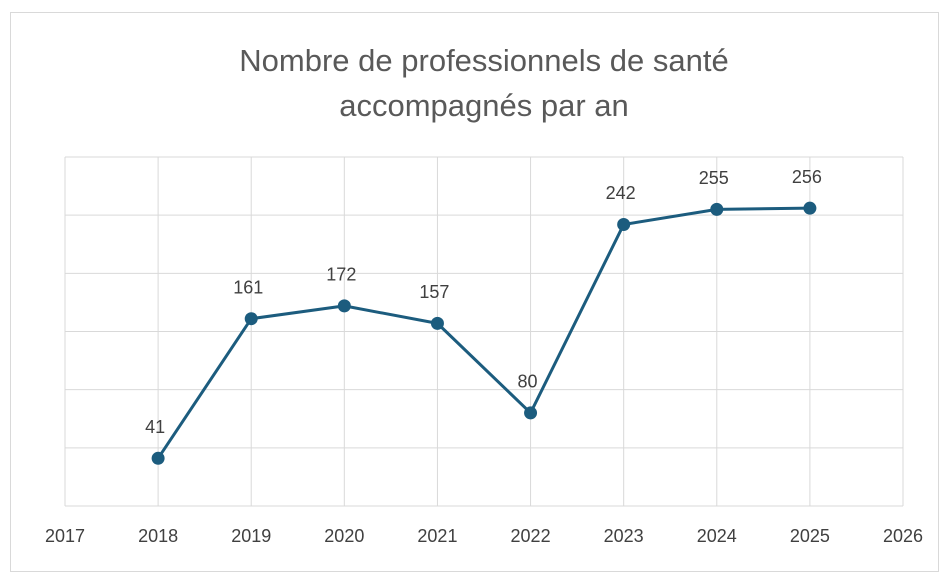 The height and width of the screenshot is (572, 946). What do you see at coordinates (344, 536) in the screenshot?
I see `x-tick-label: 2020` at bounding box center [344, 536].